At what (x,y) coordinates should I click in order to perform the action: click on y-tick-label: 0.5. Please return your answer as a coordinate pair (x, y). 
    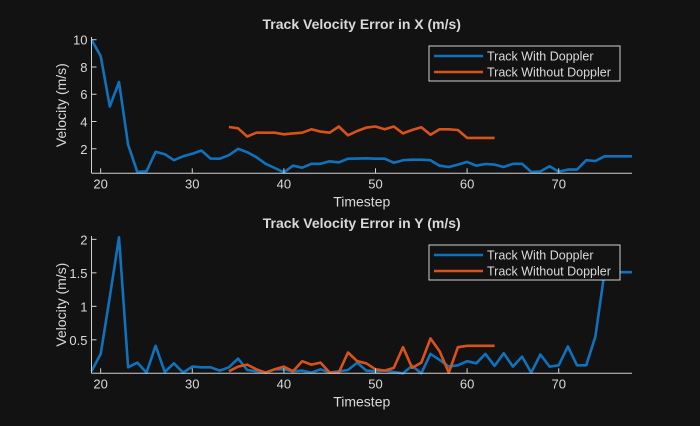
    Looking at the image, I should click on (78, 340).